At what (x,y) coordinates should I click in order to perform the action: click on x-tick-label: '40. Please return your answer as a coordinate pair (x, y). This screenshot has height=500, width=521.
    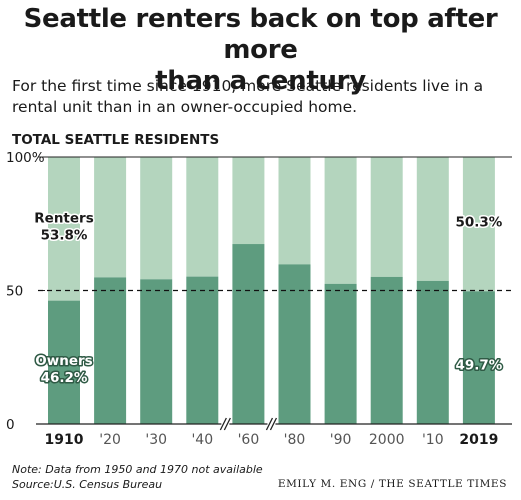
    Looking at the image, I should click on (202, 440).